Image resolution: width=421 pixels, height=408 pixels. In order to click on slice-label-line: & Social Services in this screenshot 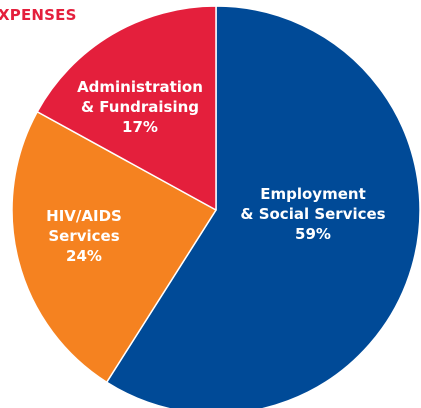, I will do `click(312, 214)`.